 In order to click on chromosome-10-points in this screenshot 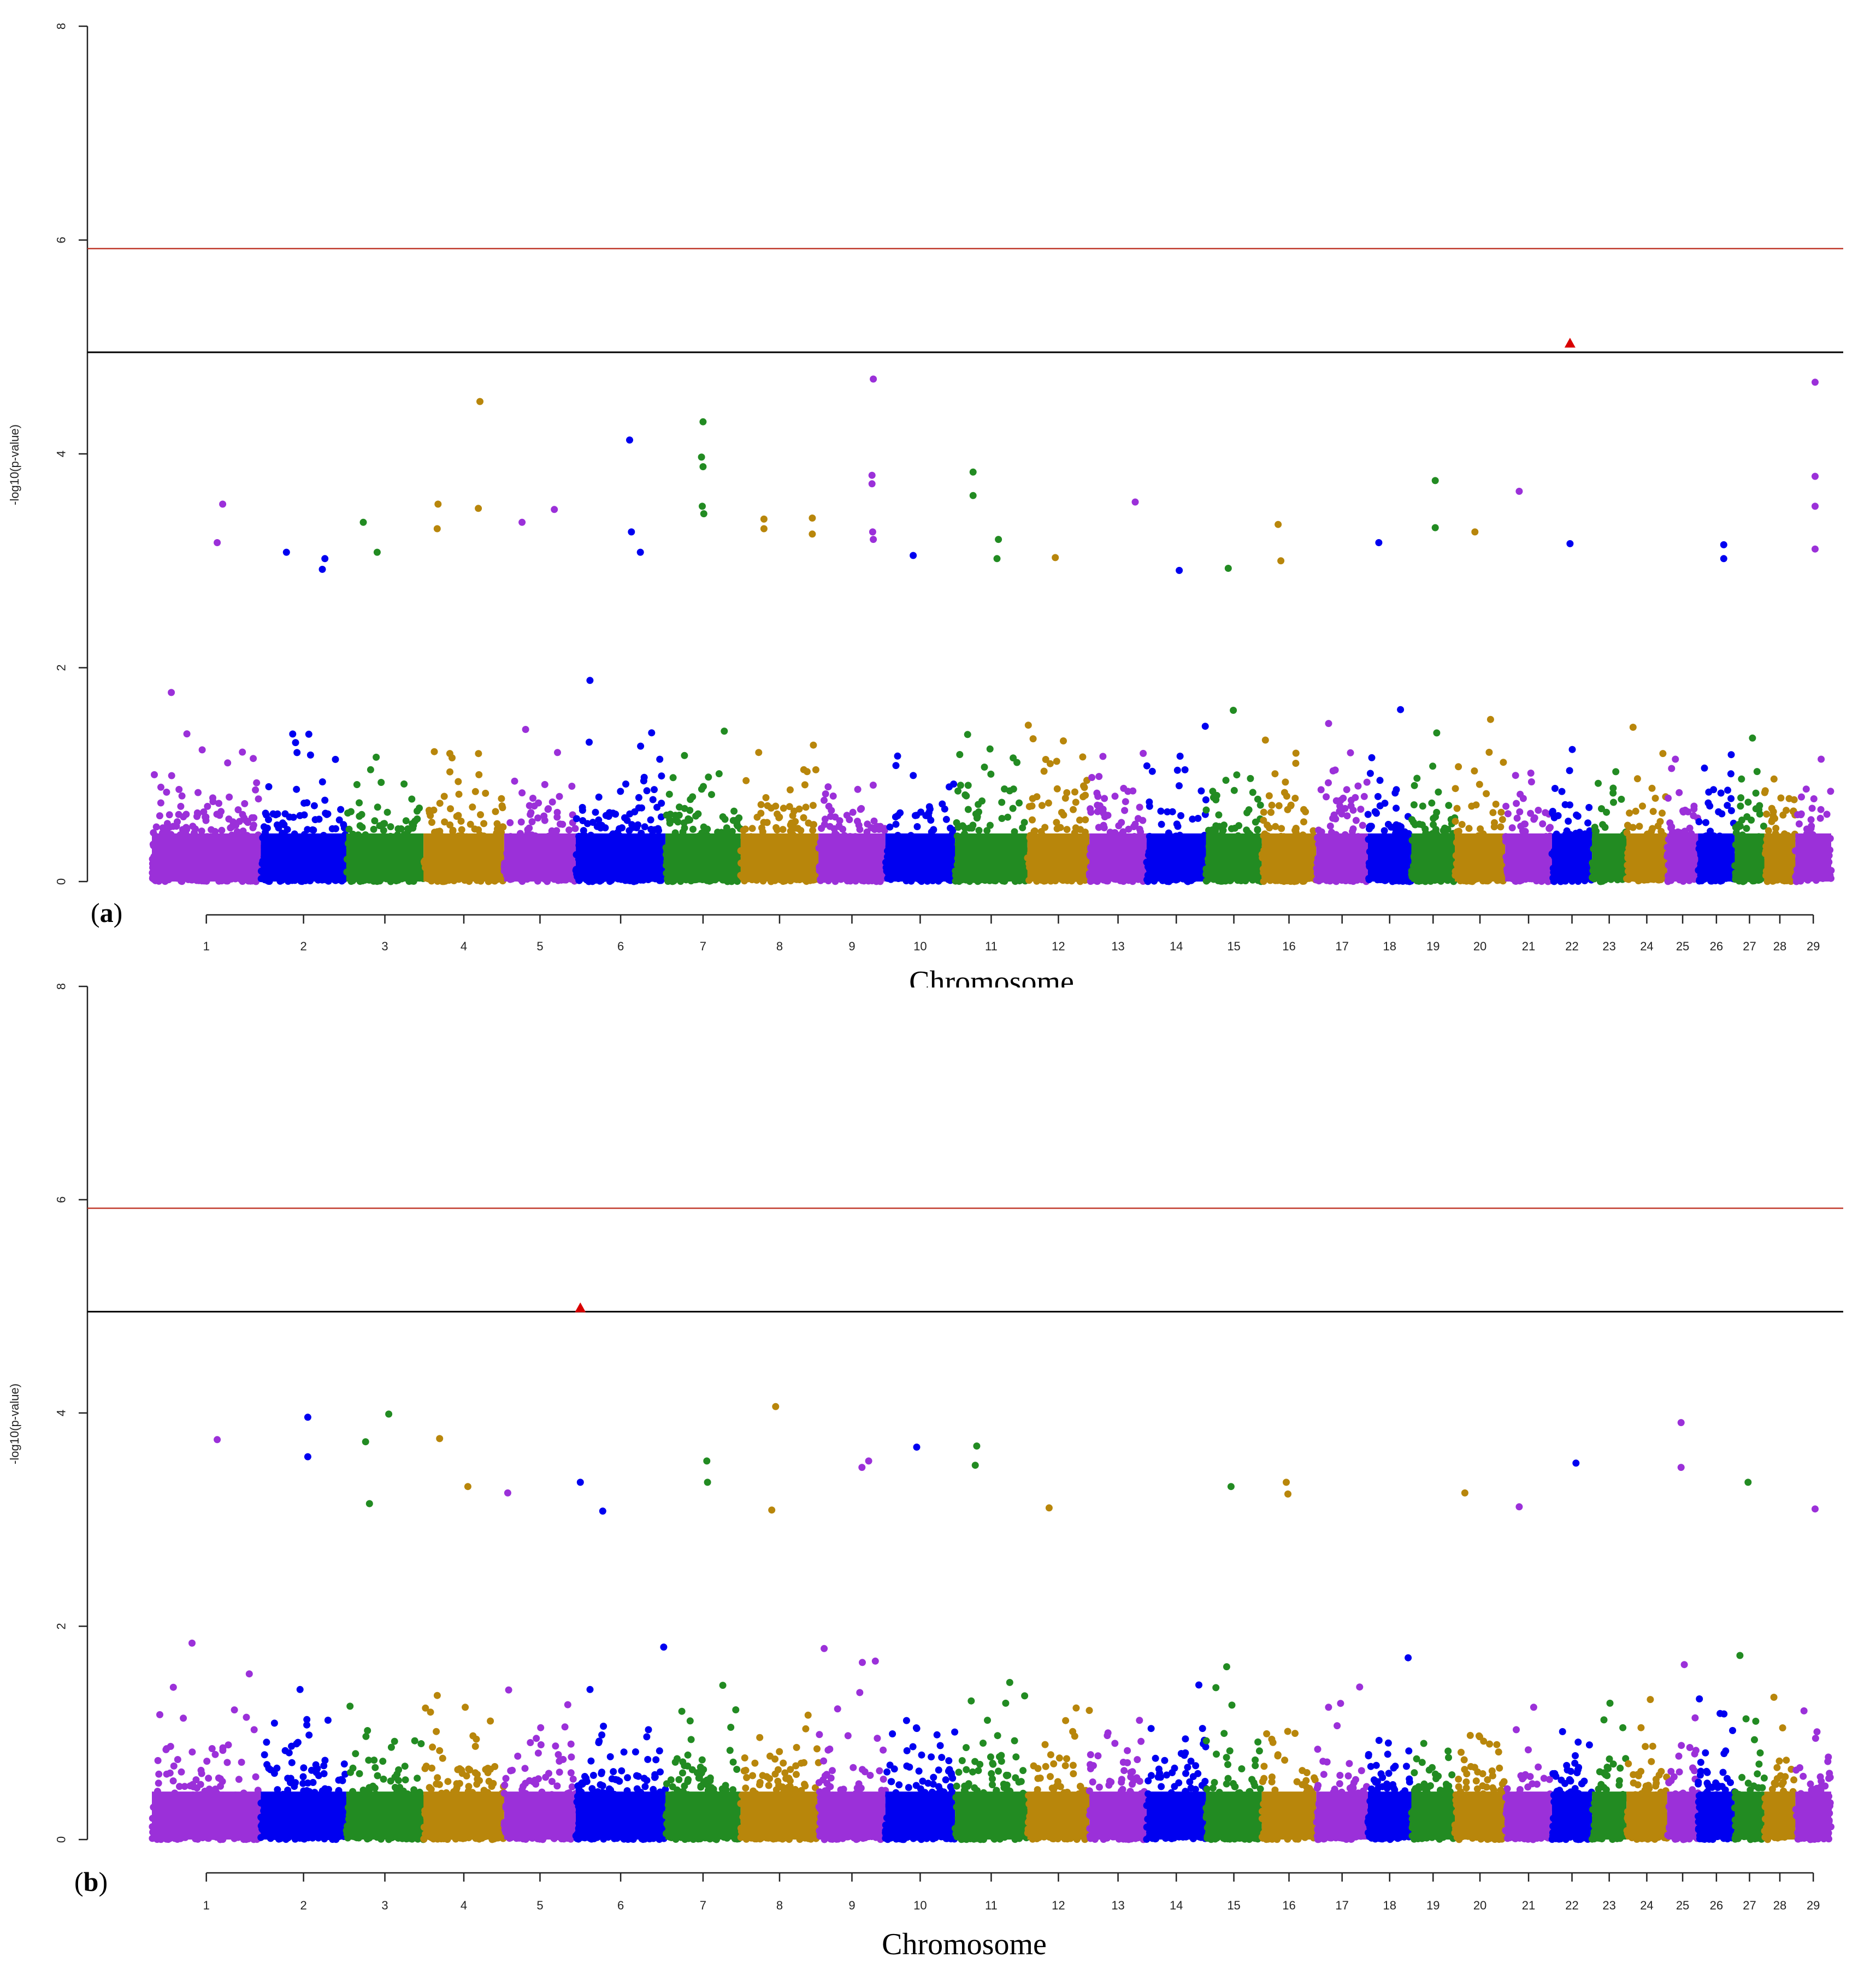, I will do `click(920, 818)`.